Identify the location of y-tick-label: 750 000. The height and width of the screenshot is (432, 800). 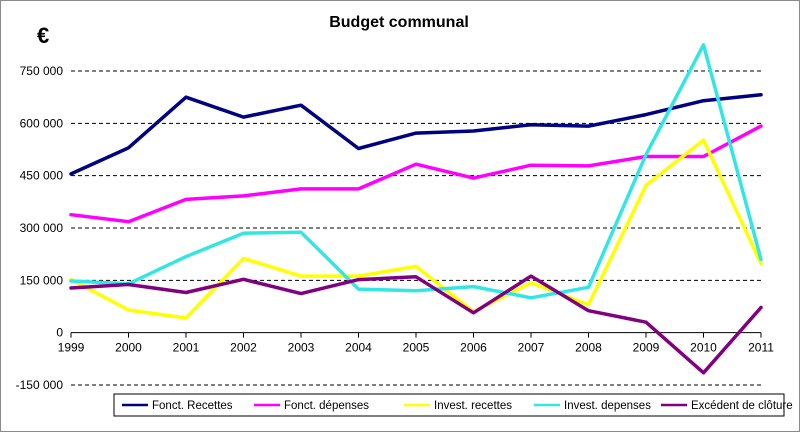
(42, 71).